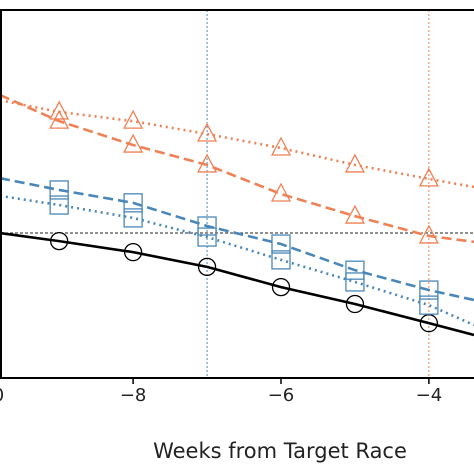 This screenshot has width=474, height=474. What do you see at coordinates (2, 395) in the screenshot?
I see `x-tick-label: −10` at bounding box center [2, 395].